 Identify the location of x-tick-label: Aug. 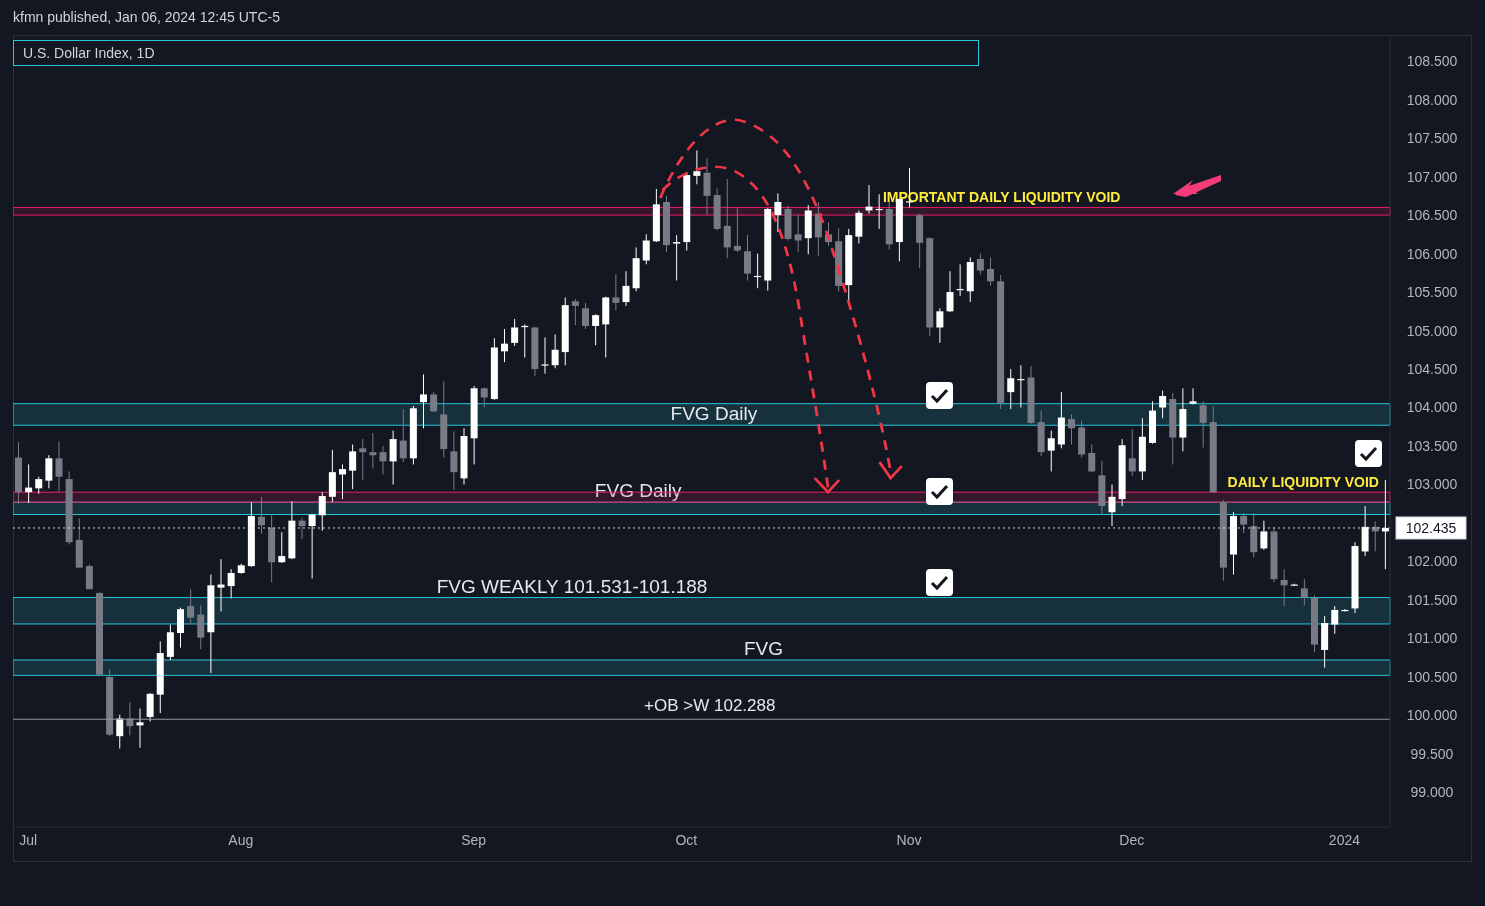
(241, 839).